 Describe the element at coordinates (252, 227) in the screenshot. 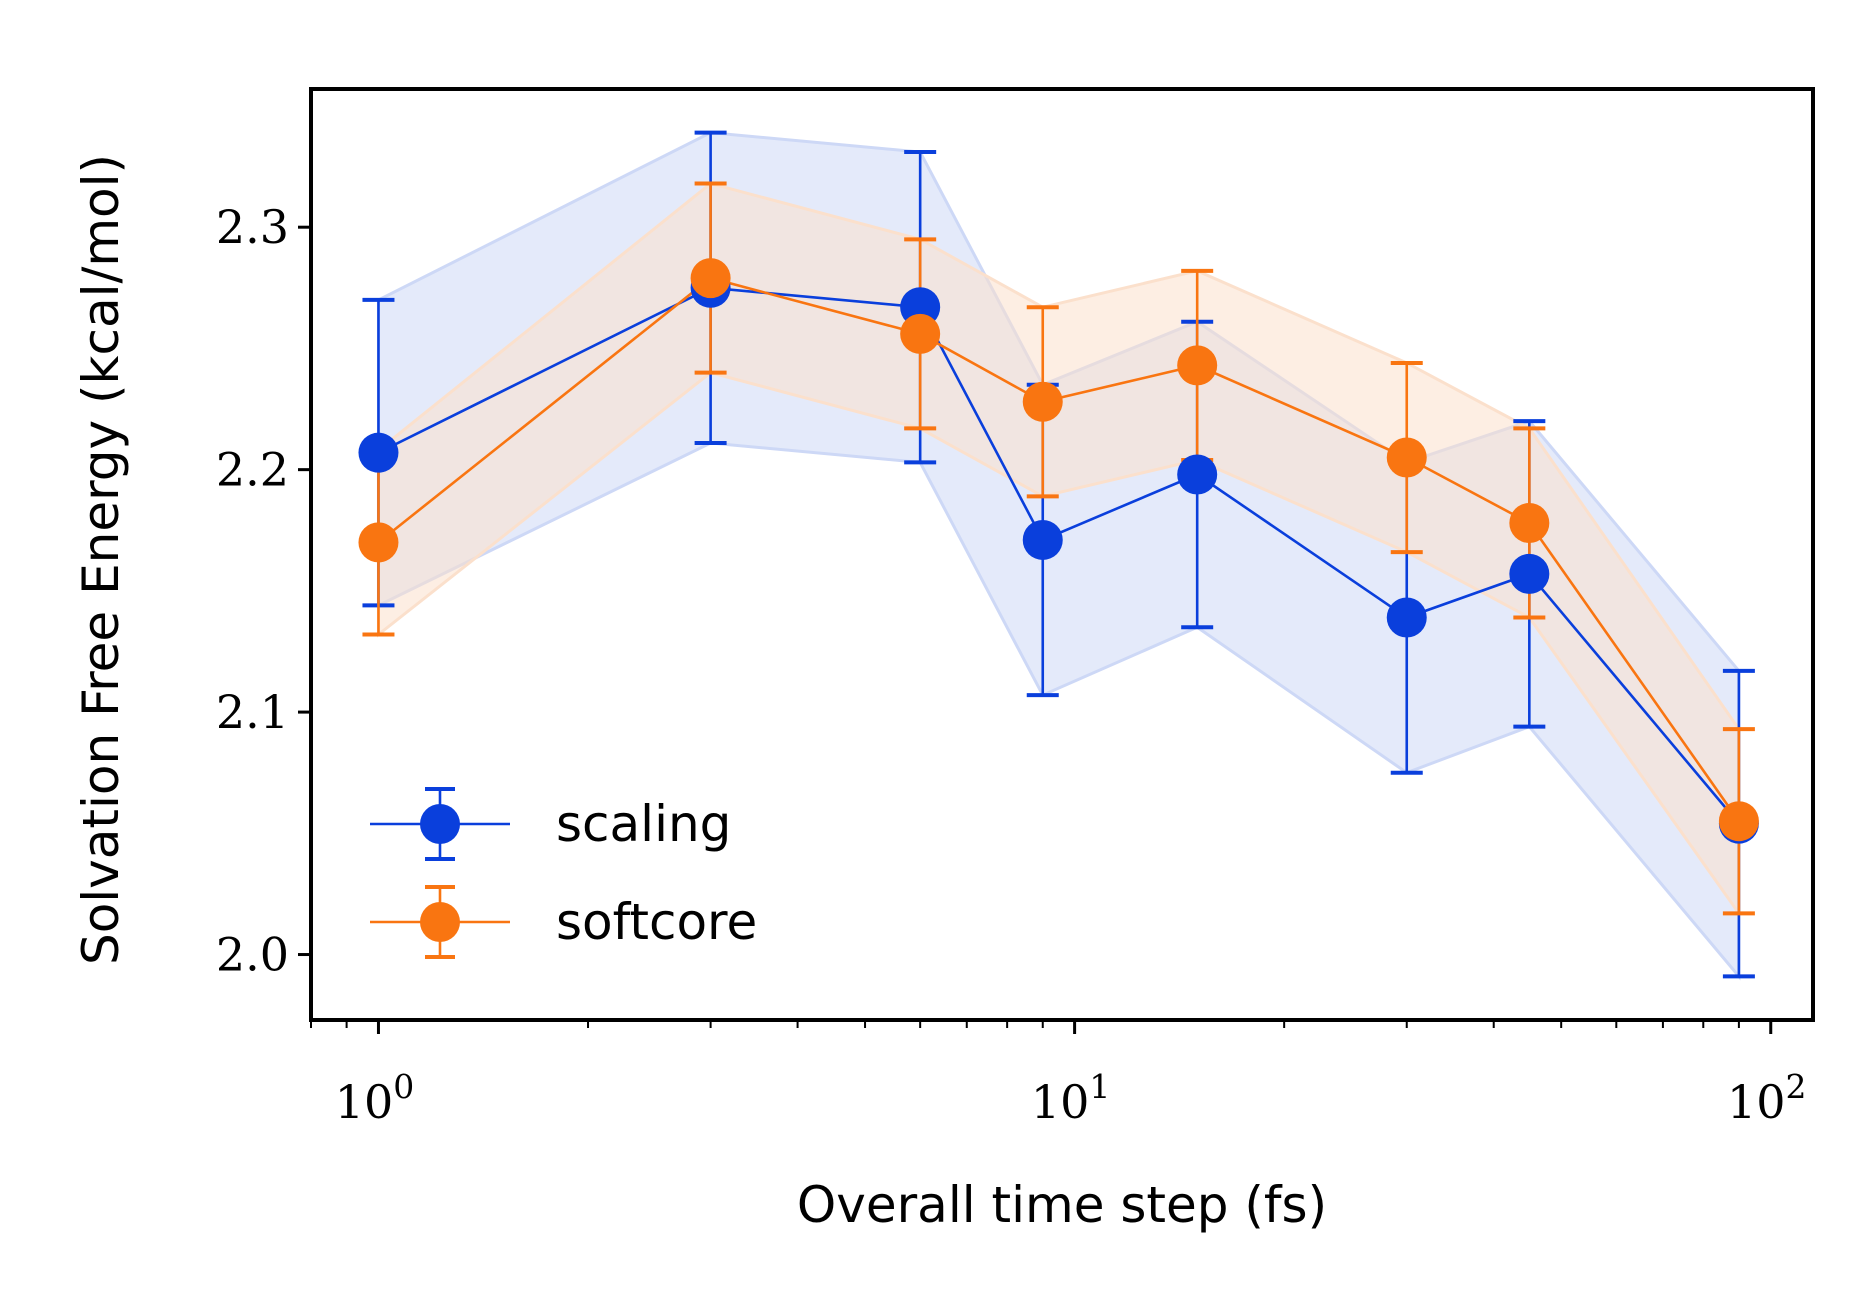

I see `y-tick-label: 2.3` at that location.